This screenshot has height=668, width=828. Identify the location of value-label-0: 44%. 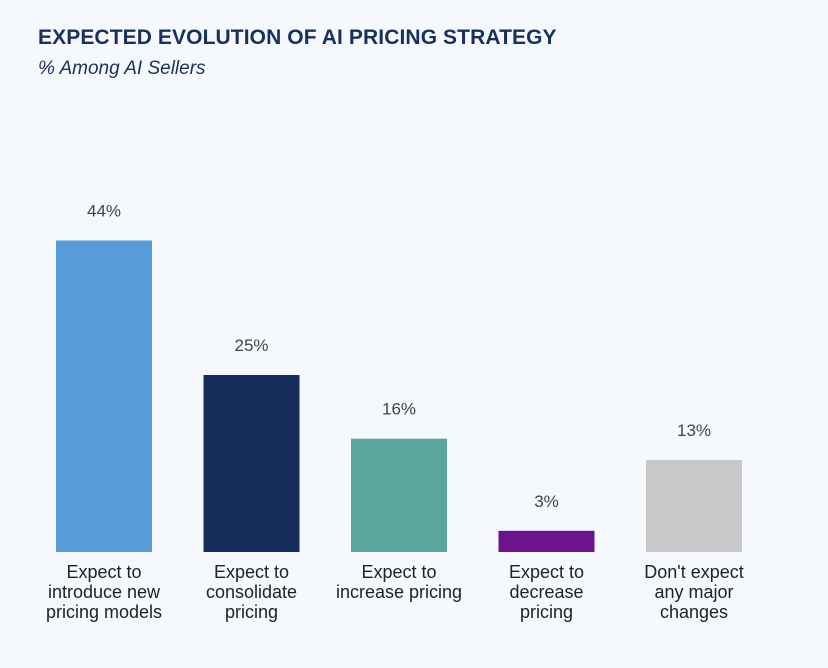
(104, 211).